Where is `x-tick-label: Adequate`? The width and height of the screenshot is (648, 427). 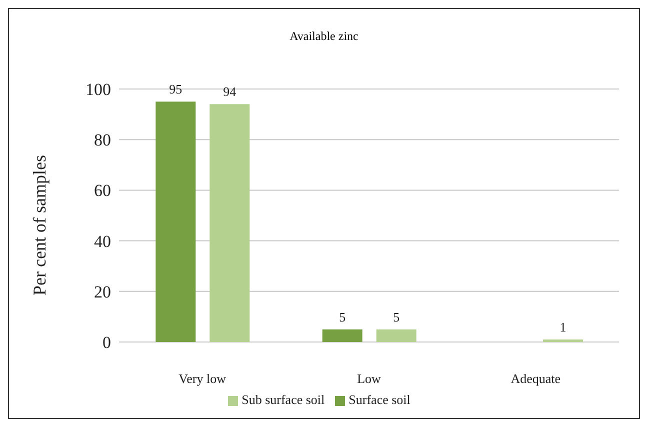
x-tick-label: Adequate is located at coordinates (535, 378).